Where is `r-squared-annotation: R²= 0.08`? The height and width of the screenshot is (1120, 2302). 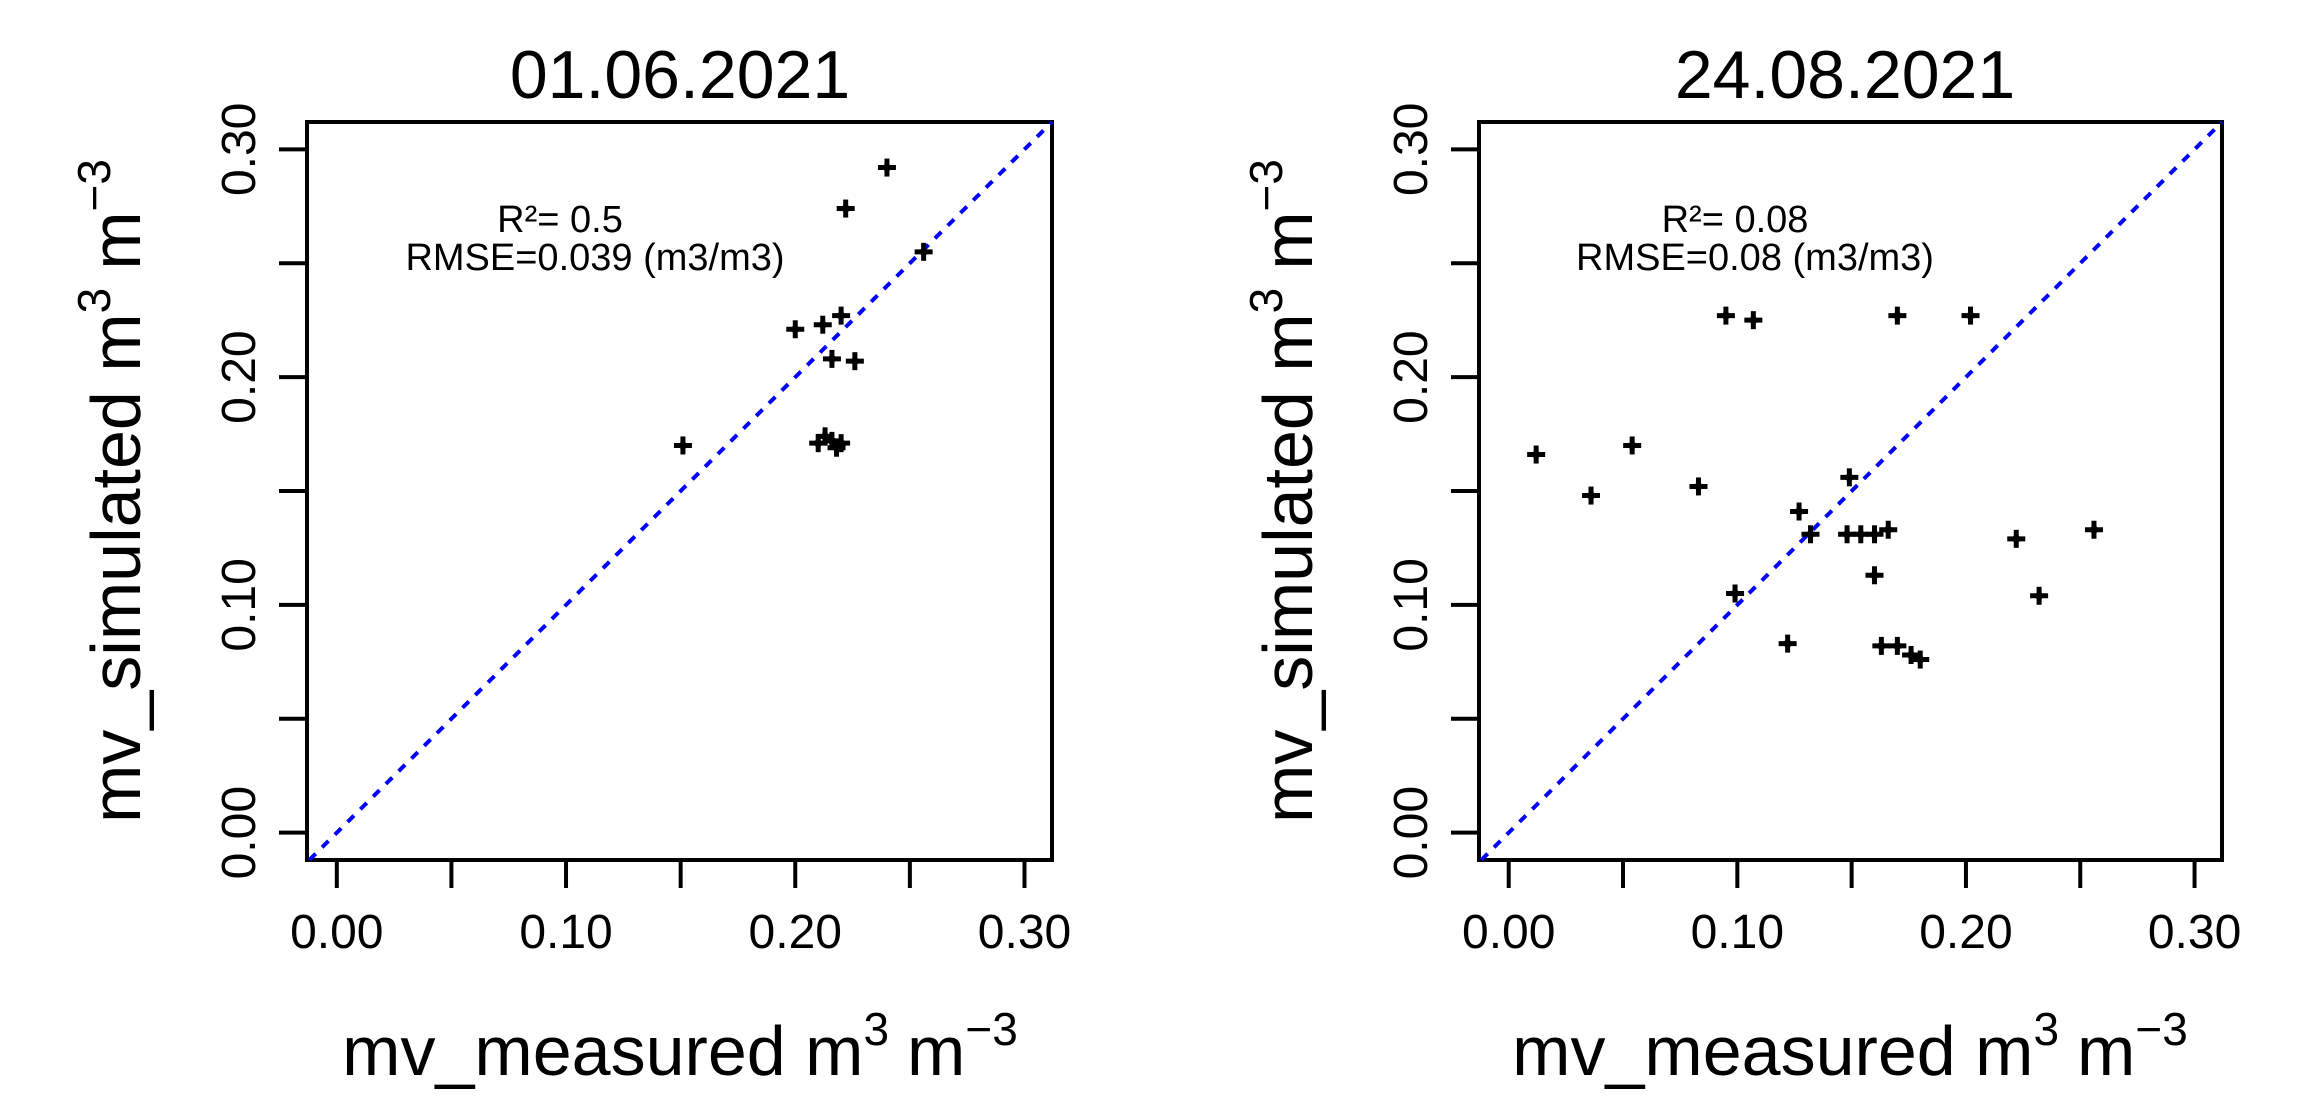
r-squared-annotation: R²= 0.08 is located at coordinates (1735, 220).